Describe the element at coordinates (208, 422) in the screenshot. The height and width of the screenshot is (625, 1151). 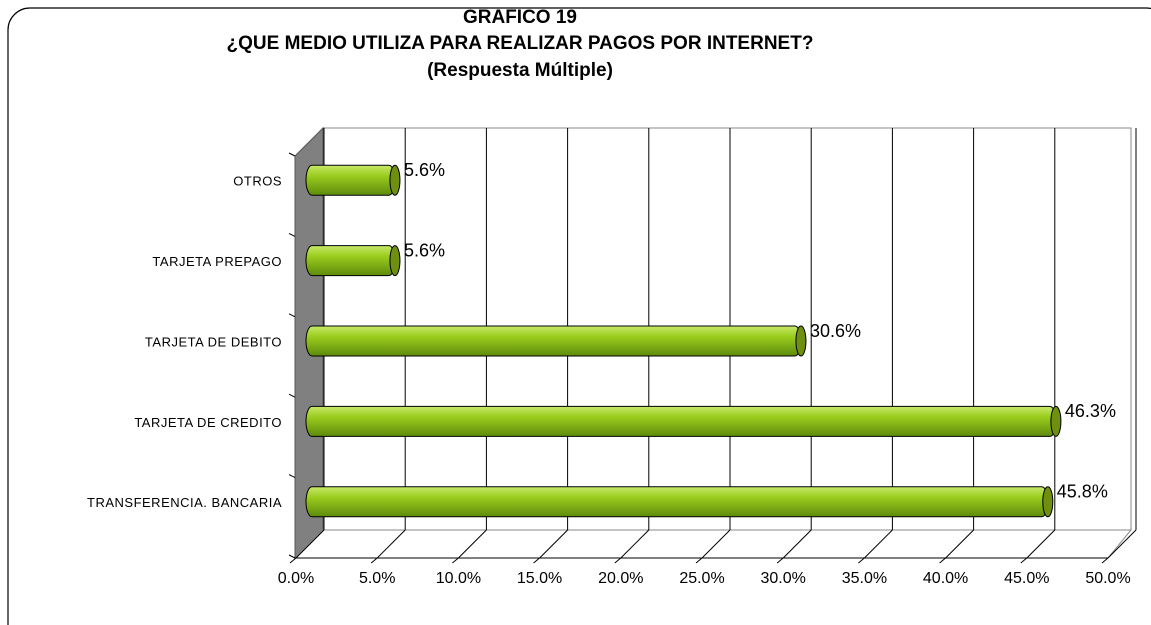
I see `y-tick-label: TARJETA DE CREDITO` at that location.